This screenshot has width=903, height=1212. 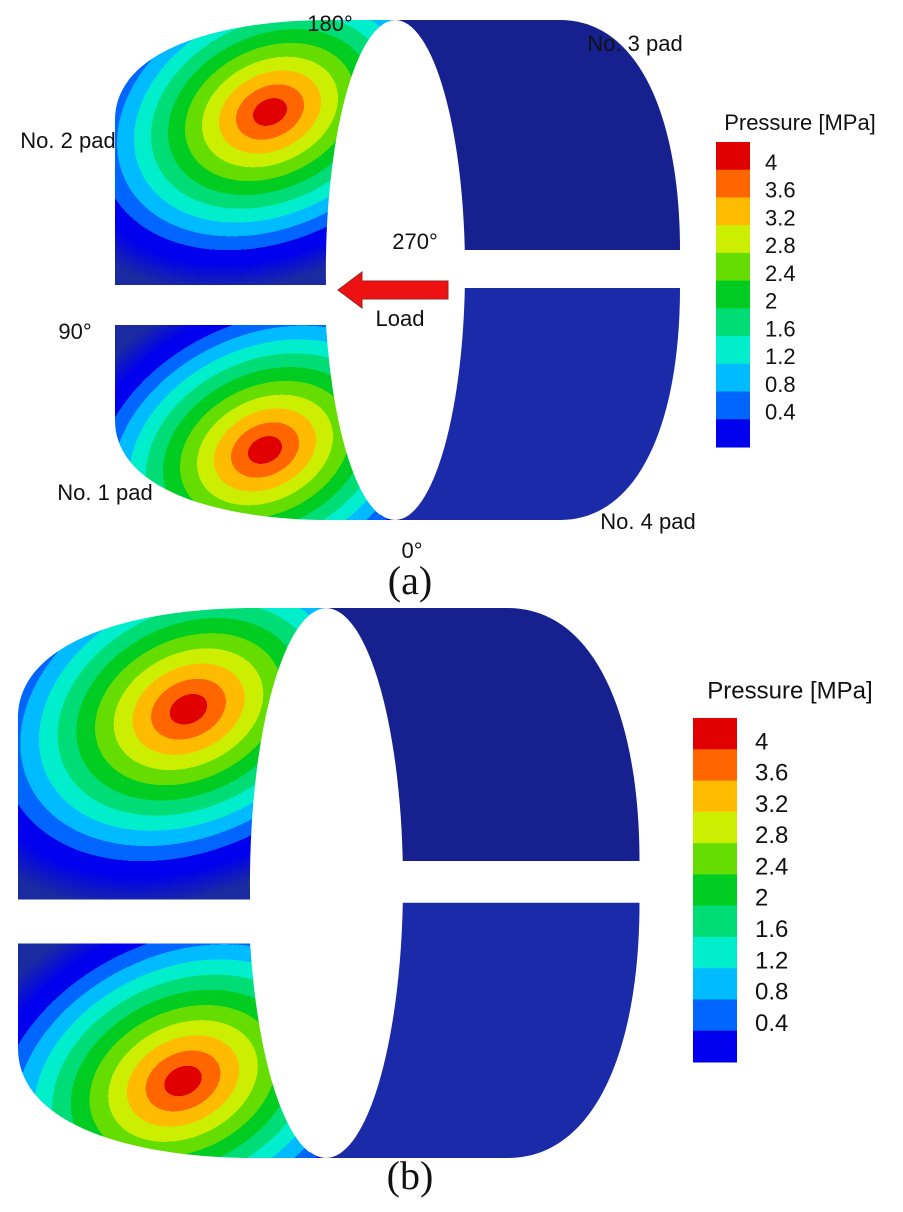 I want to click on caption: (b), so click(x=410, y=1175).